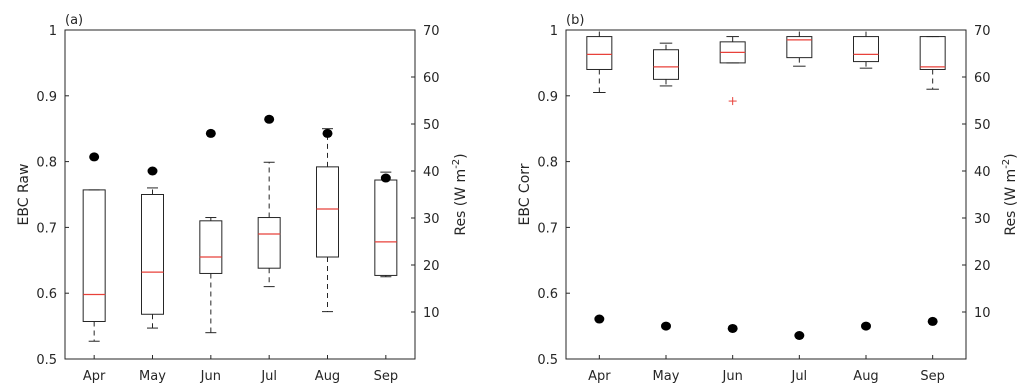  What do you see at coordinates (575, 20) in the screenshot?
I see `panel-label: (b)` at bounding box center [575, 20].